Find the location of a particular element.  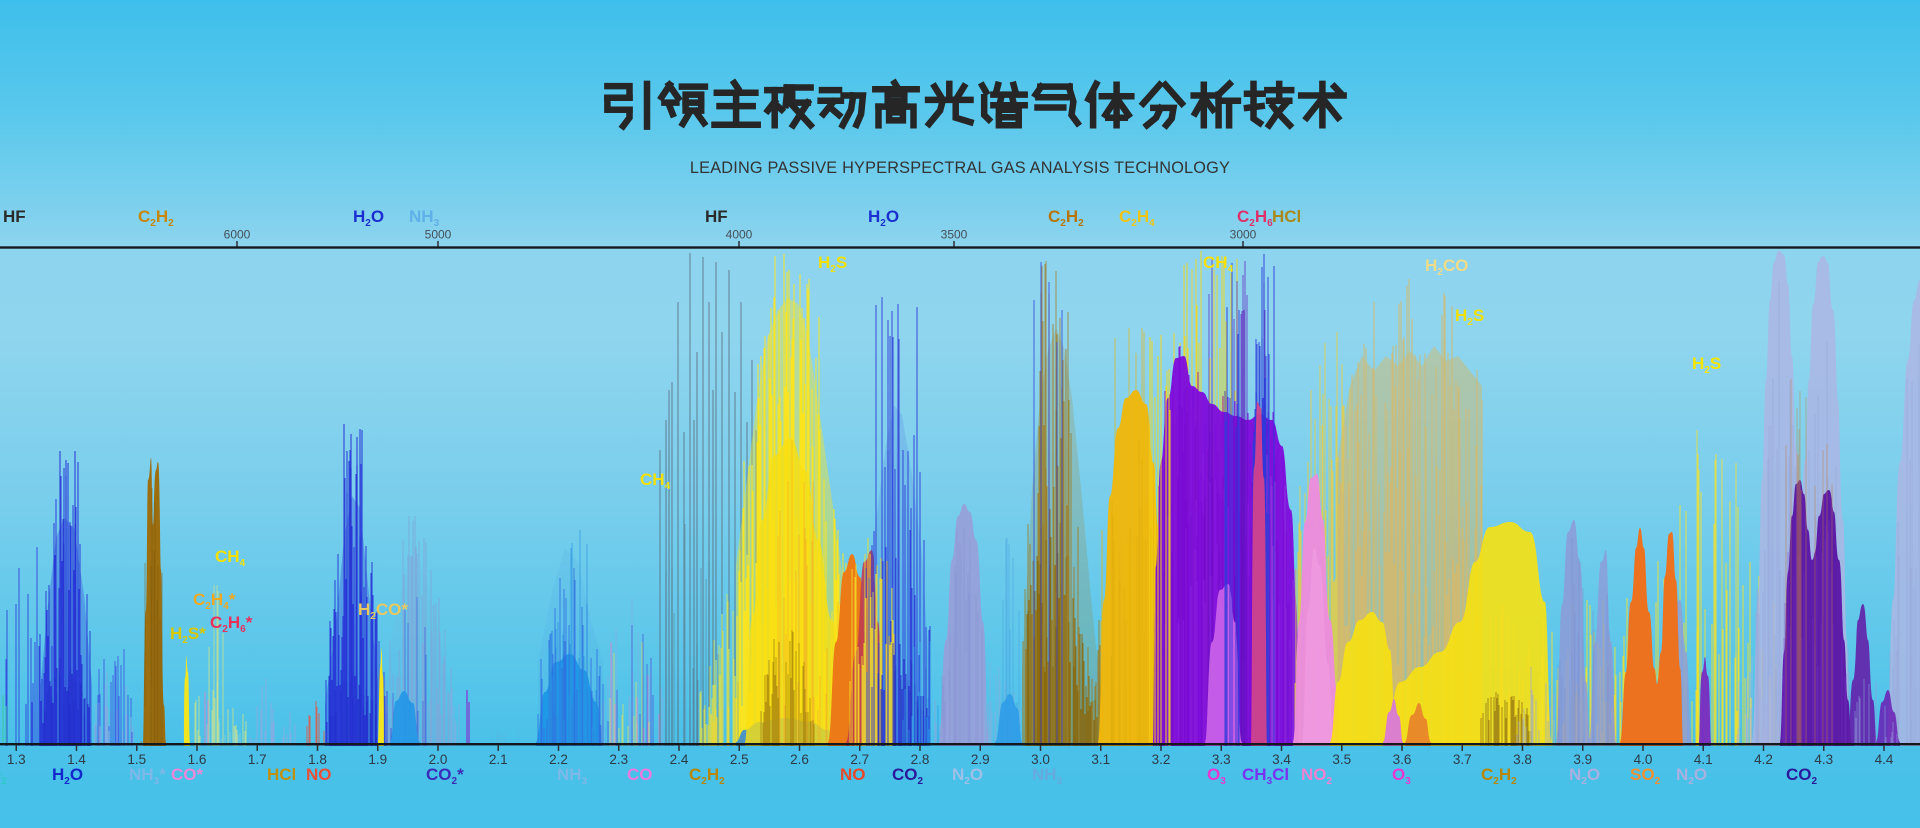

svg-text: 6000 is located at coordinates (237, 235).